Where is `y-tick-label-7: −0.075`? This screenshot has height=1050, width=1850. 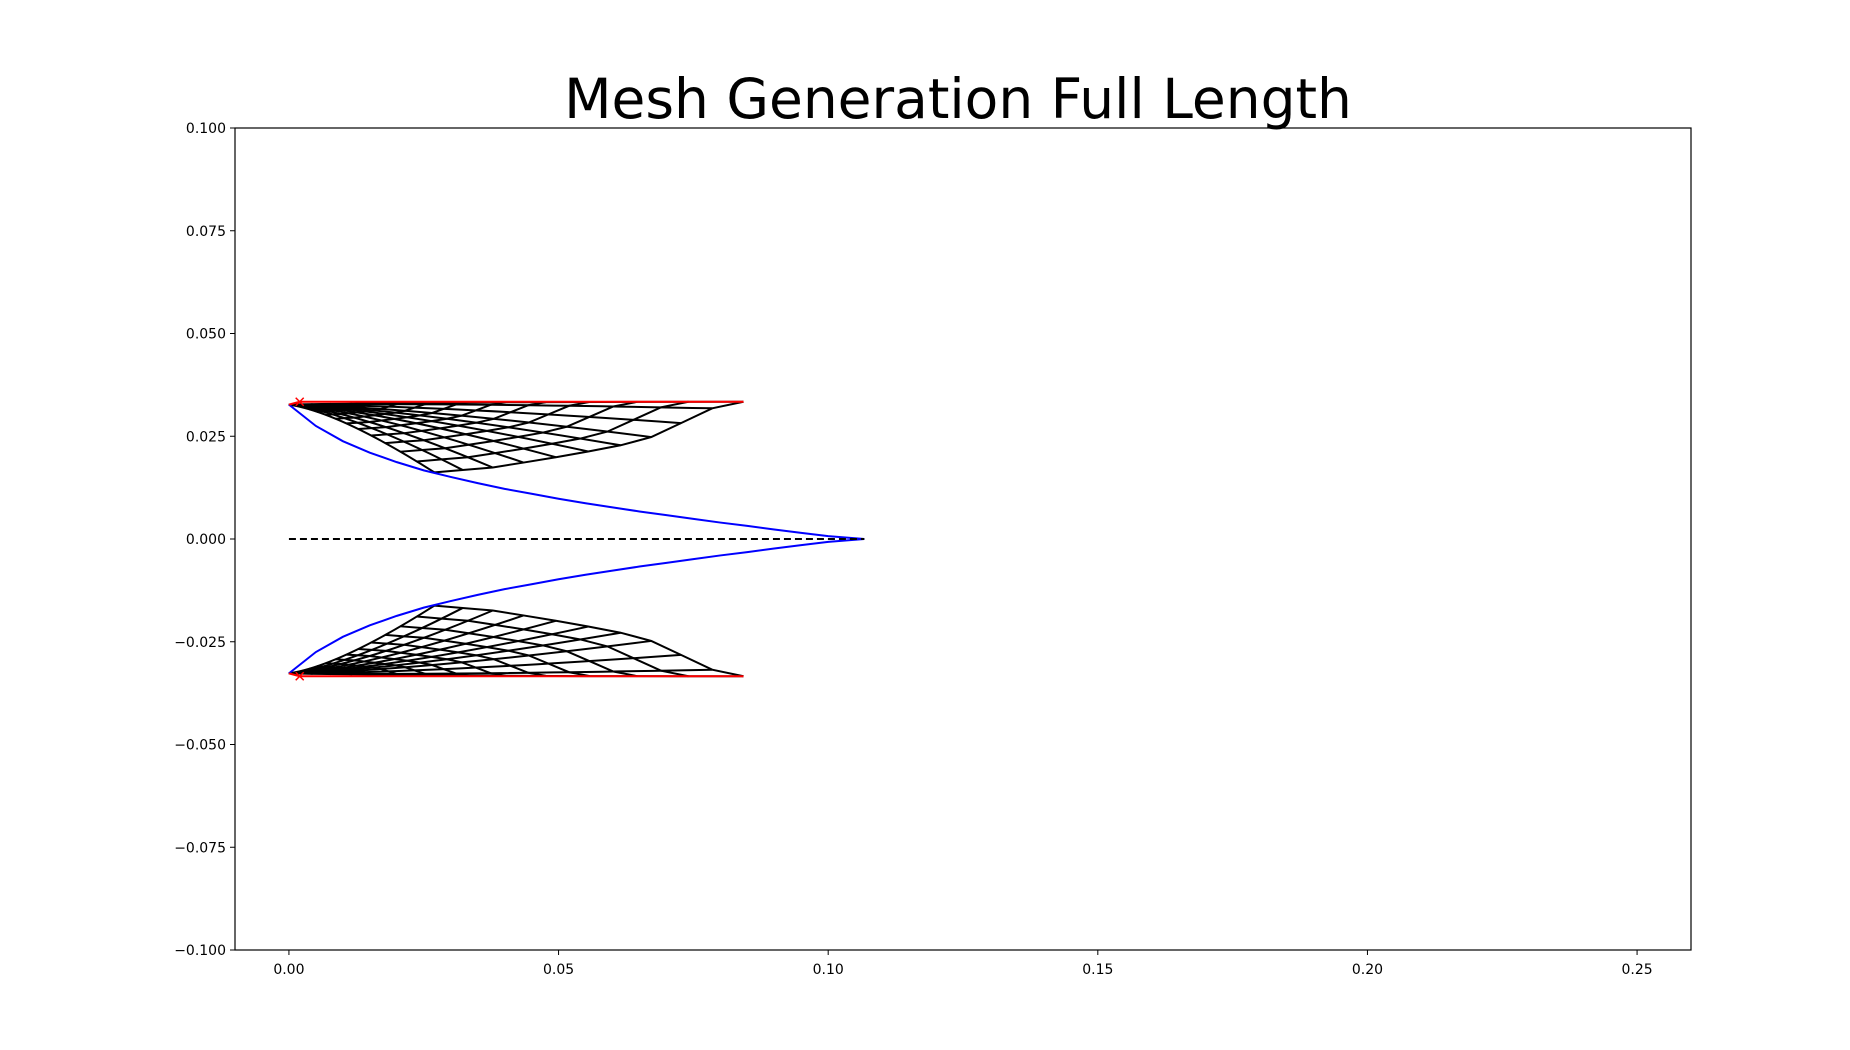
y-tick-label-7: −0.075 is located at coordinates (200, 848).